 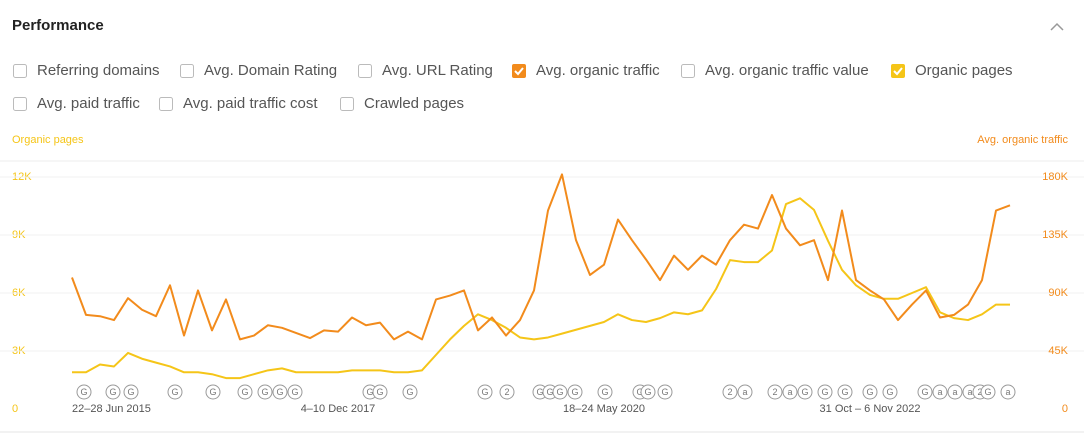 What do you see at coordinates (787, 70) in the screenshot?
I see `filter-label: Avg. organic traffic value` at bounding box center [787, 70].